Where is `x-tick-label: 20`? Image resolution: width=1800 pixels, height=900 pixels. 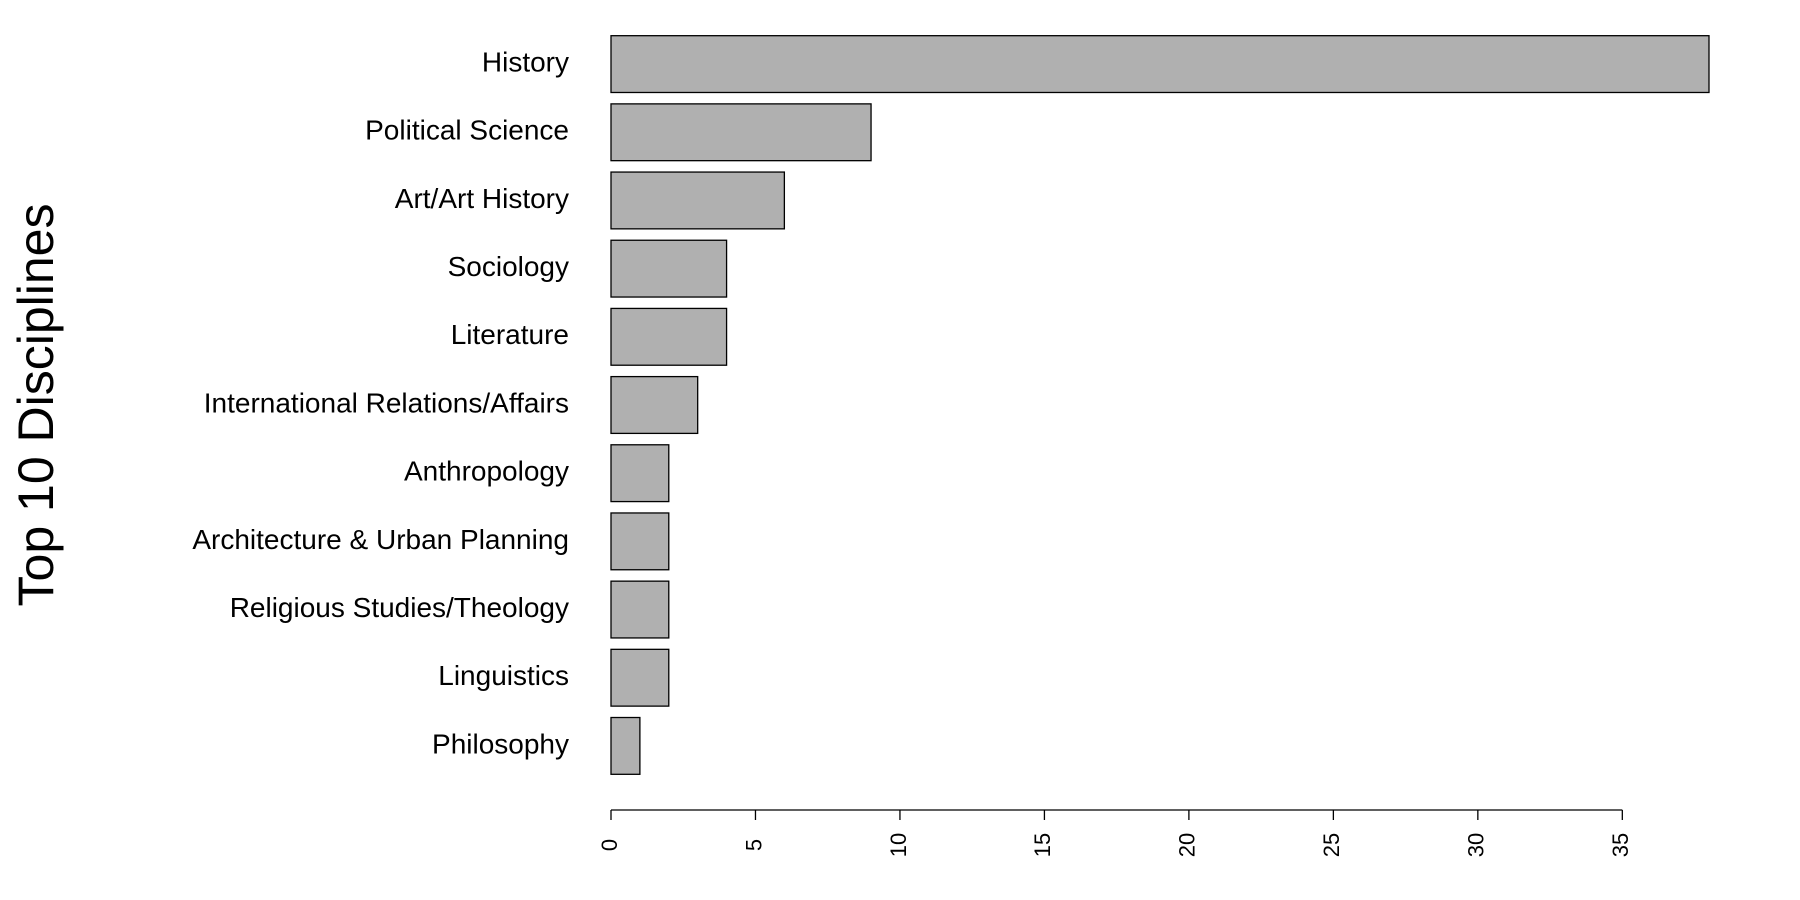
x-tick-label: 20 is located at coordinates (1187, 845).